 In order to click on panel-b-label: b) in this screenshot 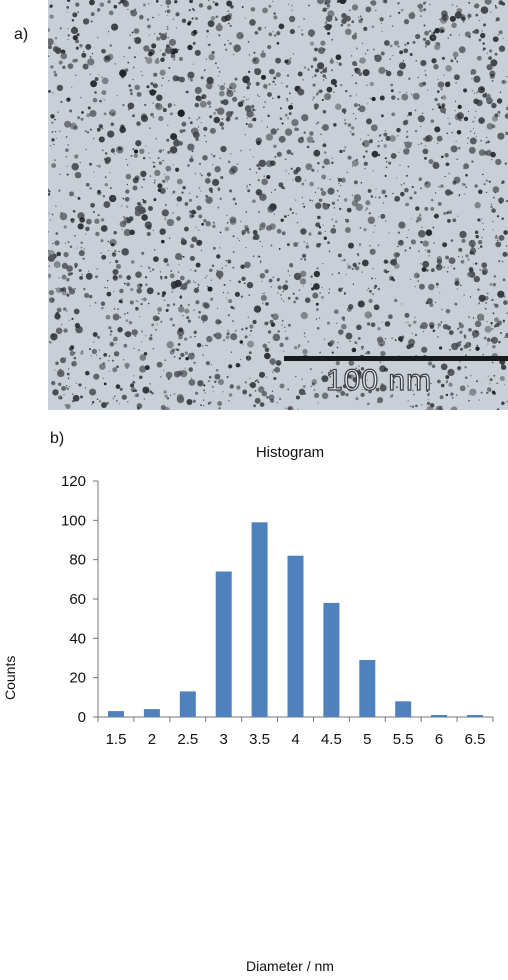, I will do `click(57, 438)`.